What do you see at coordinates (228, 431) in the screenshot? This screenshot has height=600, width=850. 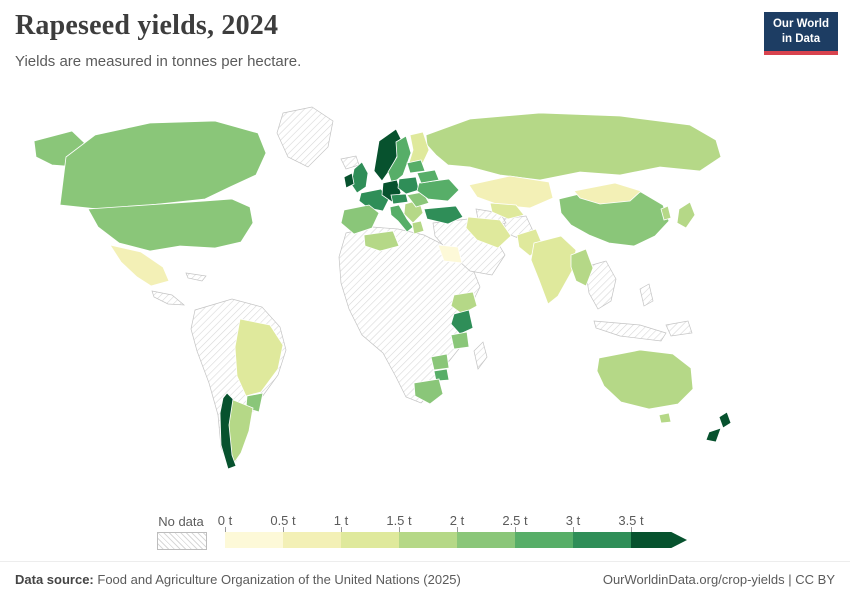 I see `region-chile` at bounding box center [228, 431].